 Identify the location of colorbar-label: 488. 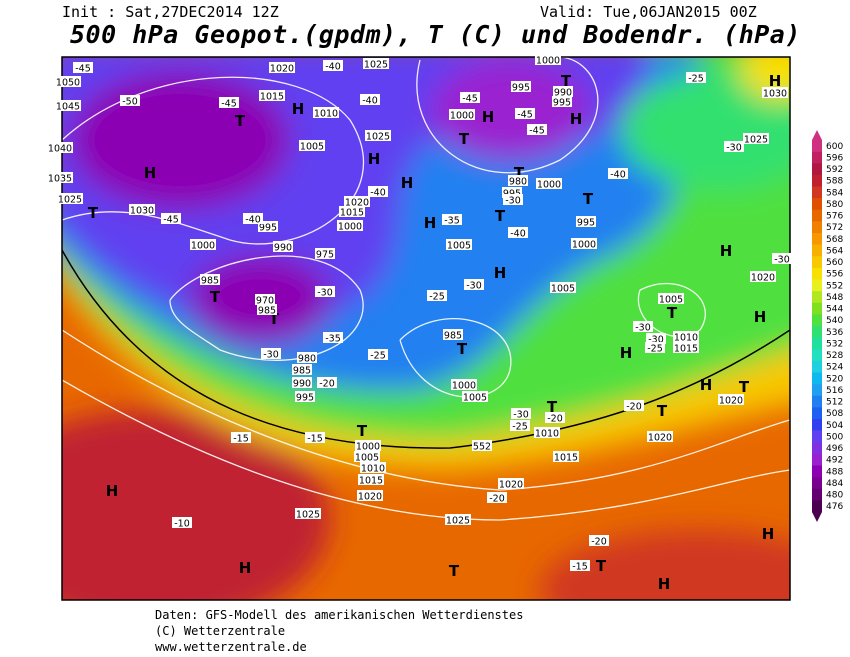
(834, 472).